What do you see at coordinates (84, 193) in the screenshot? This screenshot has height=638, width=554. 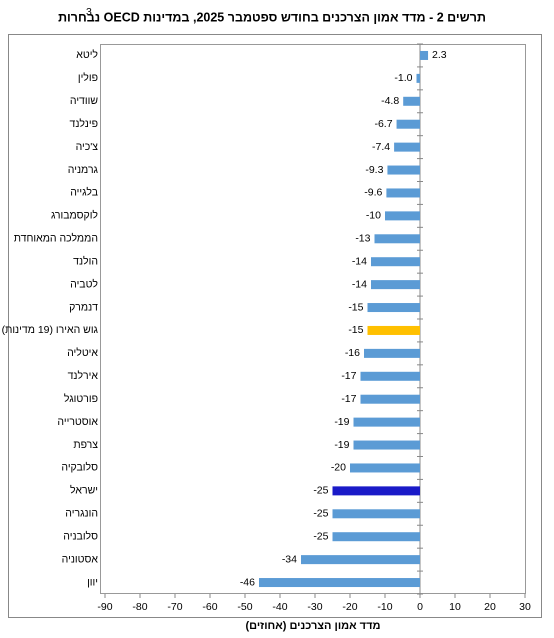 I see `y-tick-label: בלגייה` at bounding box center [84, 193].